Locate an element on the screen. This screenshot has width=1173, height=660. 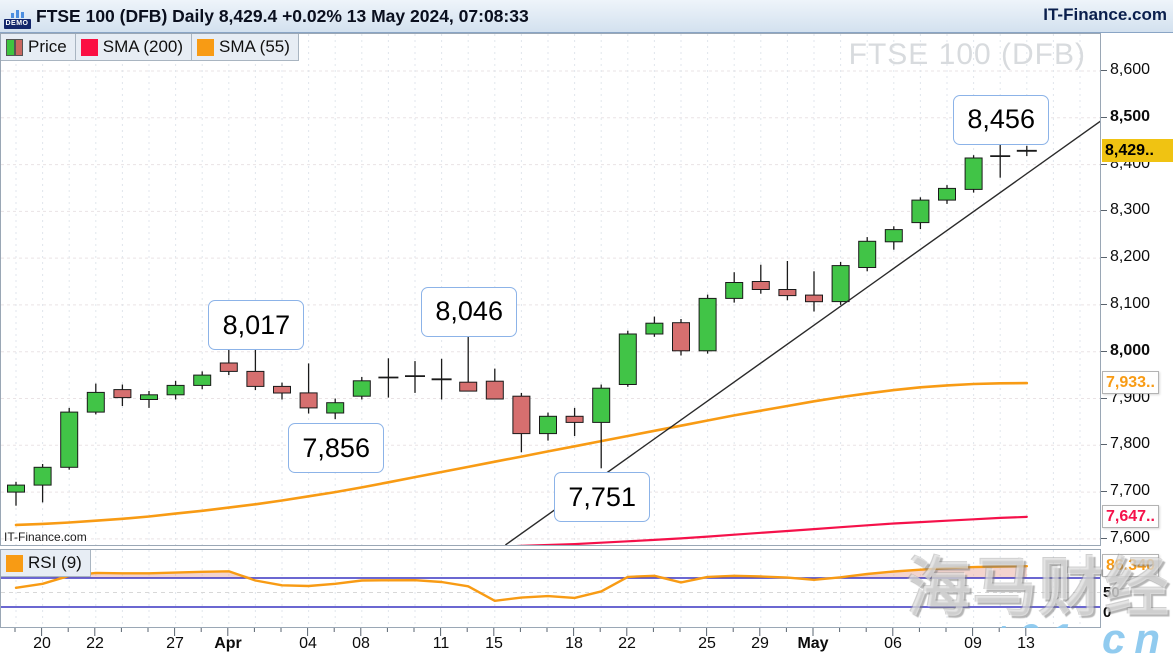
rsi-chart-canvas is located at coordinates (550, 588).